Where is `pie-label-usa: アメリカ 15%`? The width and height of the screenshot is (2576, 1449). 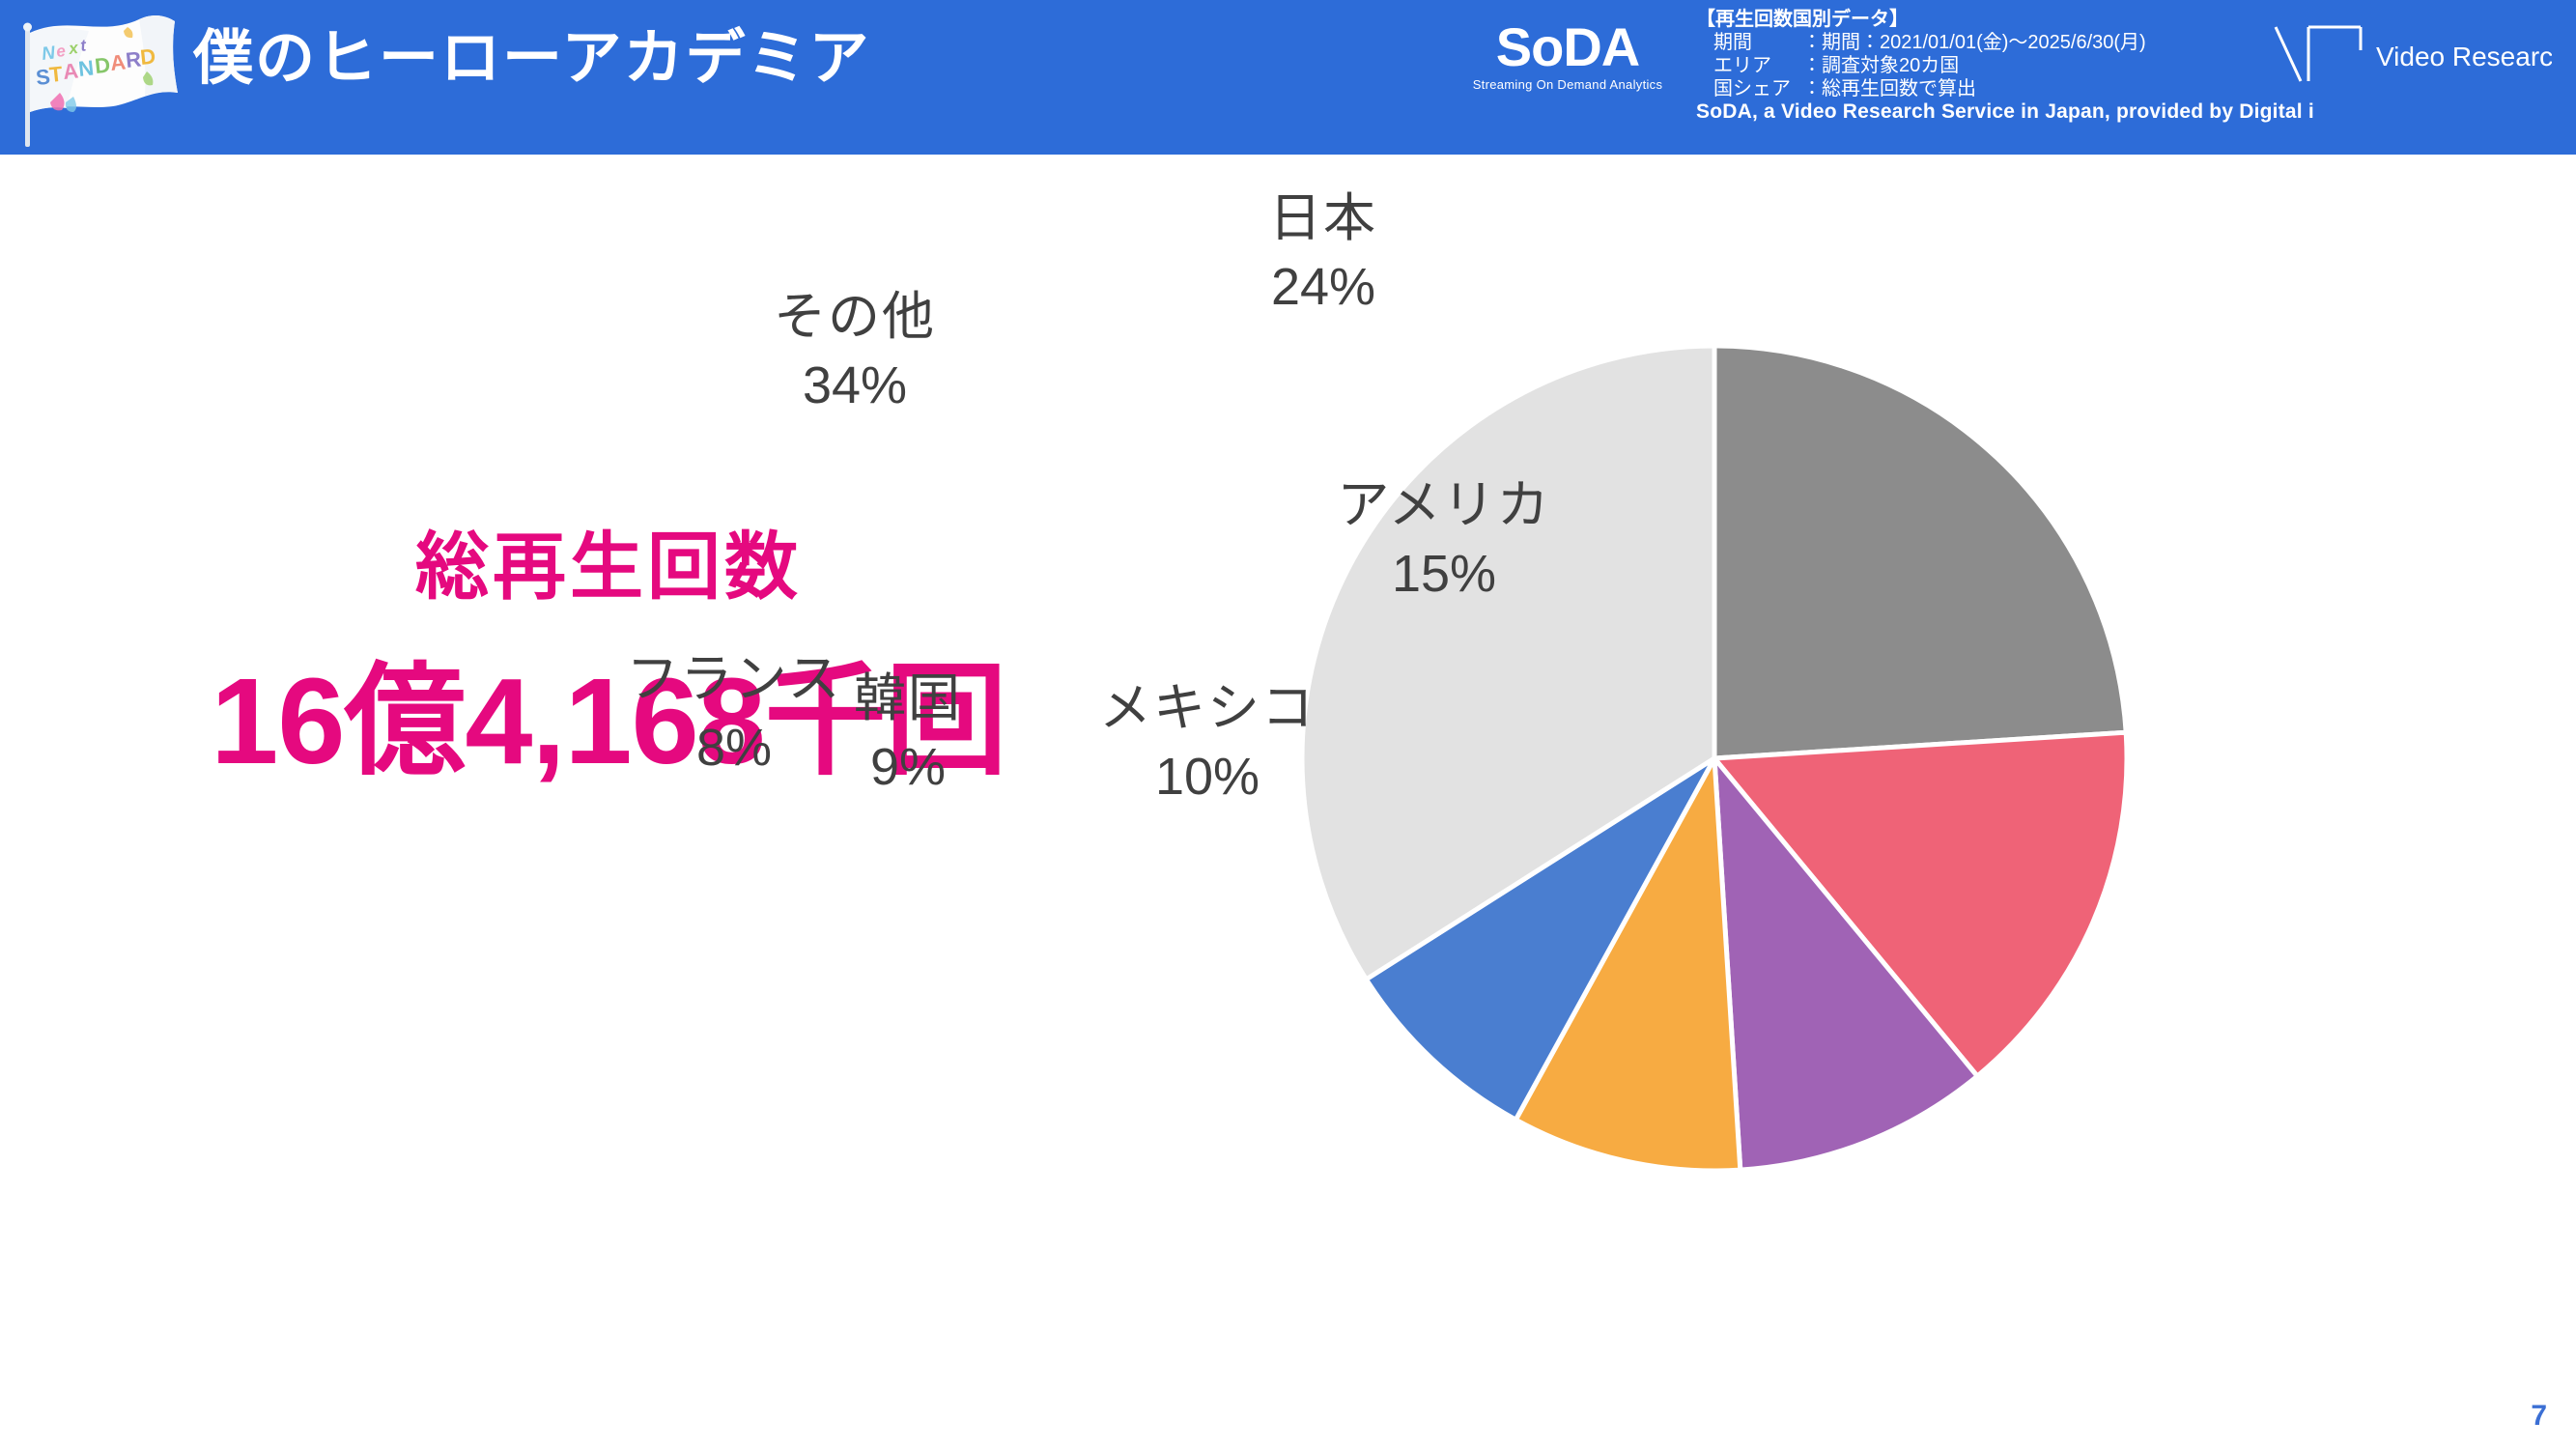 pie-label-usa: アメリカ 15% is located at coordinates (1444, 542).